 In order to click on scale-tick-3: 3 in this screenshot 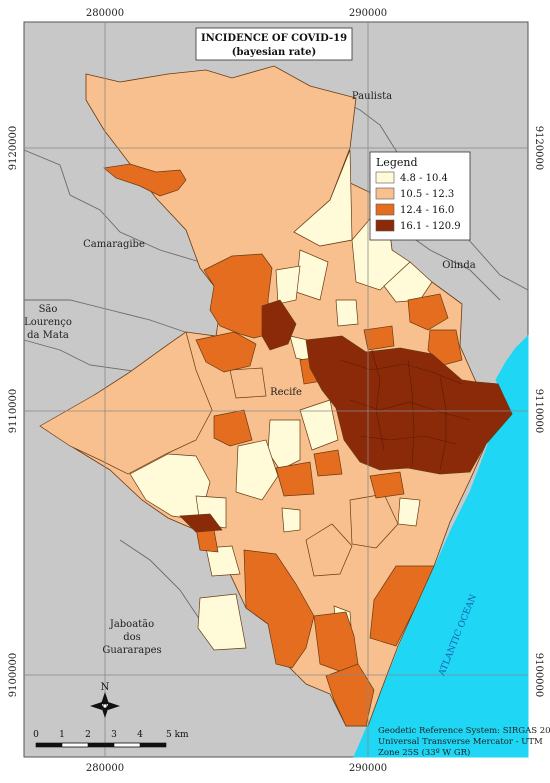, I will do `click(114, 735)`.